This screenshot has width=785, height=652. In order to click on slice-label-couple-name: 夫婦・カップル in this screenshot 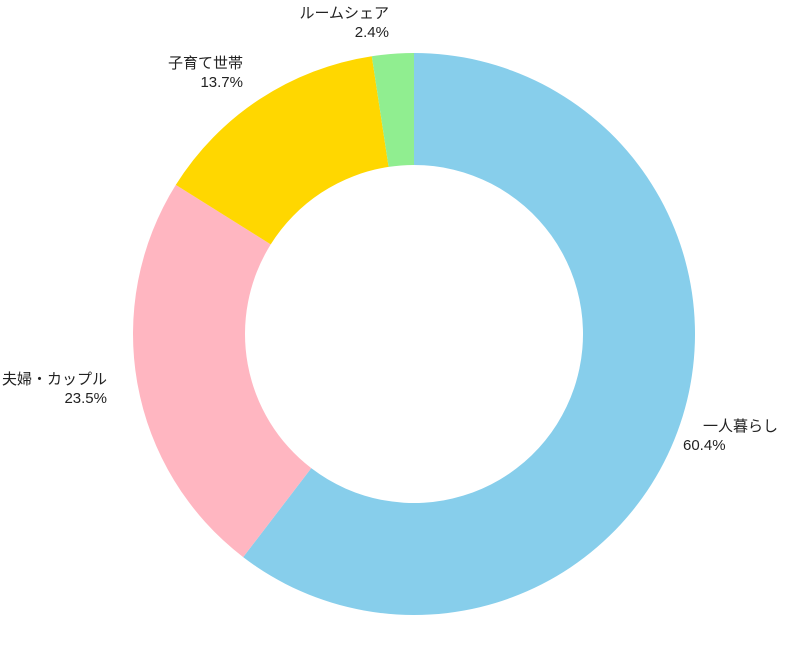, I will do `click(54, 379)`.